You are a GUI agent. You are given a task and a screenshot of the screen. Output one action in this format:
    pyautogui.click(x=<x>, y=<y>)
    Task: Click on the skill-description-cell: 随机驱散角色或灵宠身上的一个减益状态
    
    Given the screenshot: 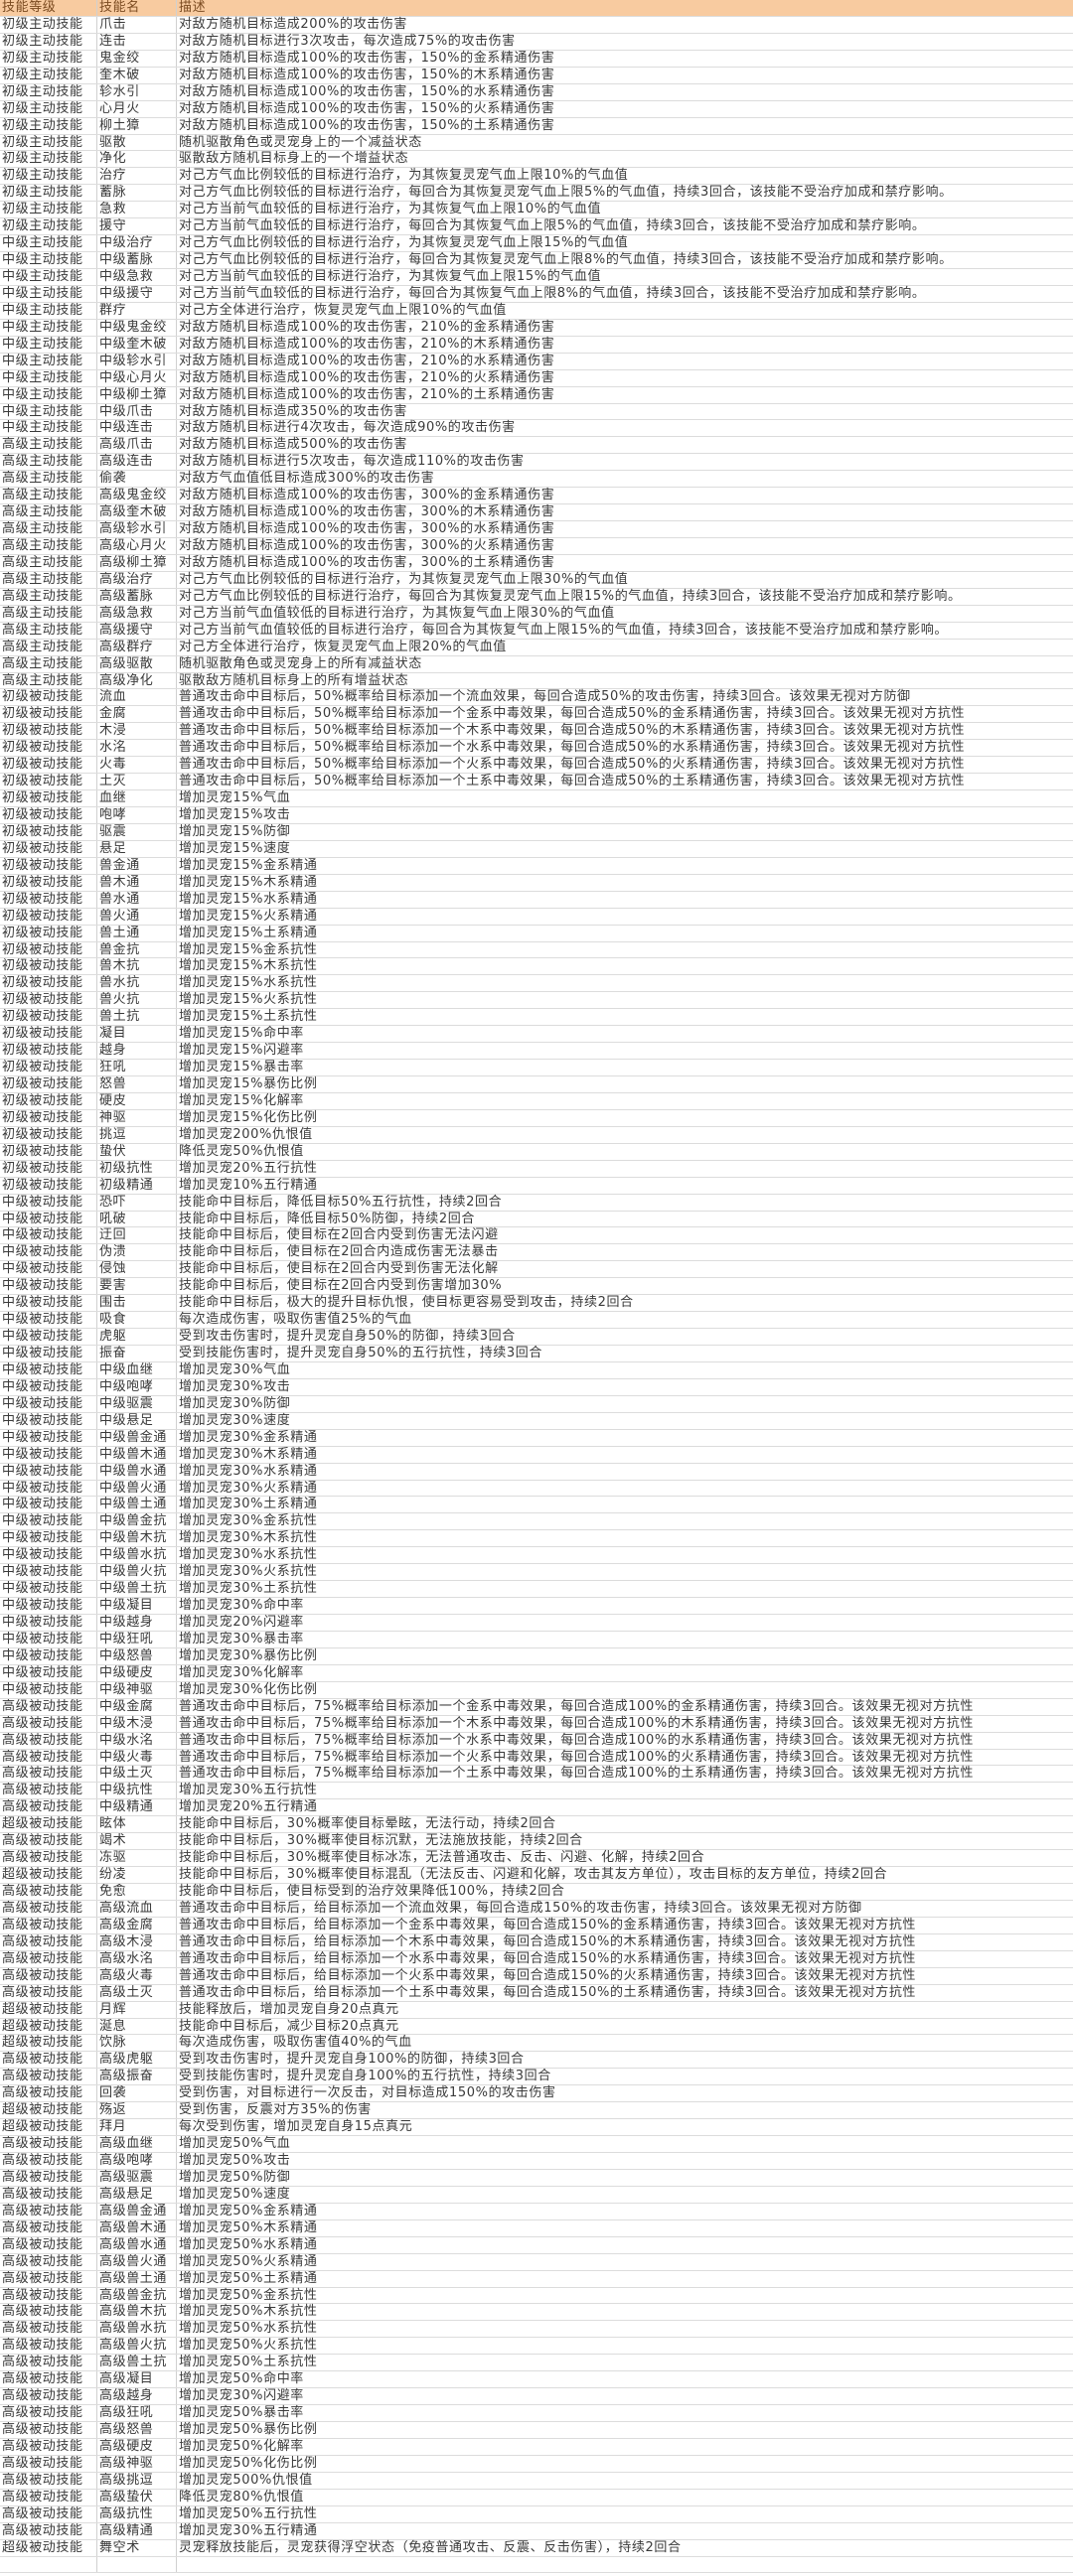 What is the action you would take?
    pyautogui.click(x=300, y=142)
    